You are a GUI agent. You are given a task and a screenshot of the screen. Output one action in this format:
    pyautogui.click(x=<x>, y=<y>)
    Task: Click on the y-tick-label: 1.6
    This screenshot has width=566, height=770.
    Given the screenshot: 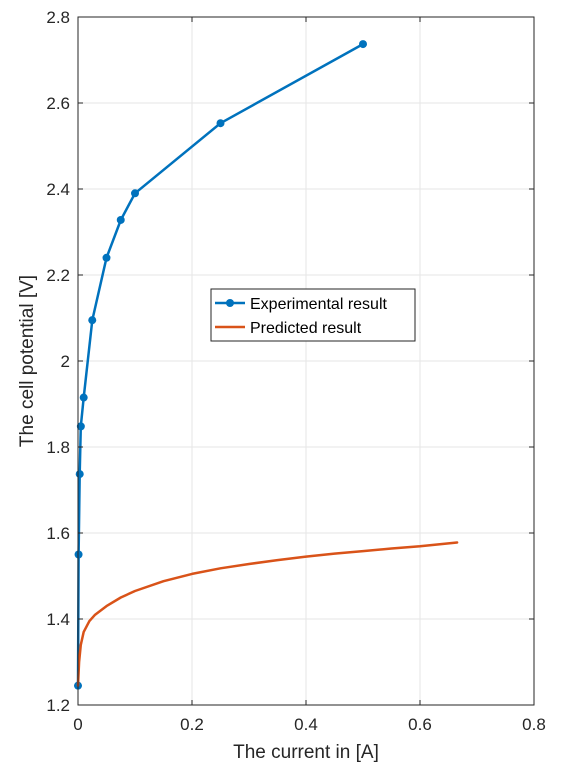 What is the action you would take?
    pyautogui.click(x=58, y=533)
    